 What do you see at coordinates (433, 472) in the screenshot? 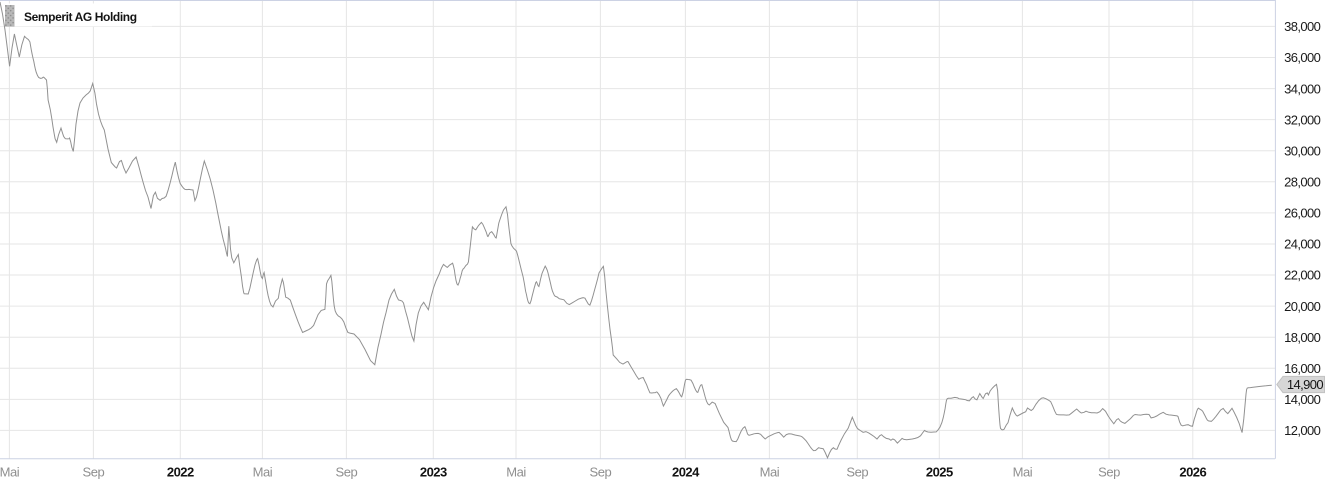
I see `svg-text: 2023` at bounding box center [433, 472].